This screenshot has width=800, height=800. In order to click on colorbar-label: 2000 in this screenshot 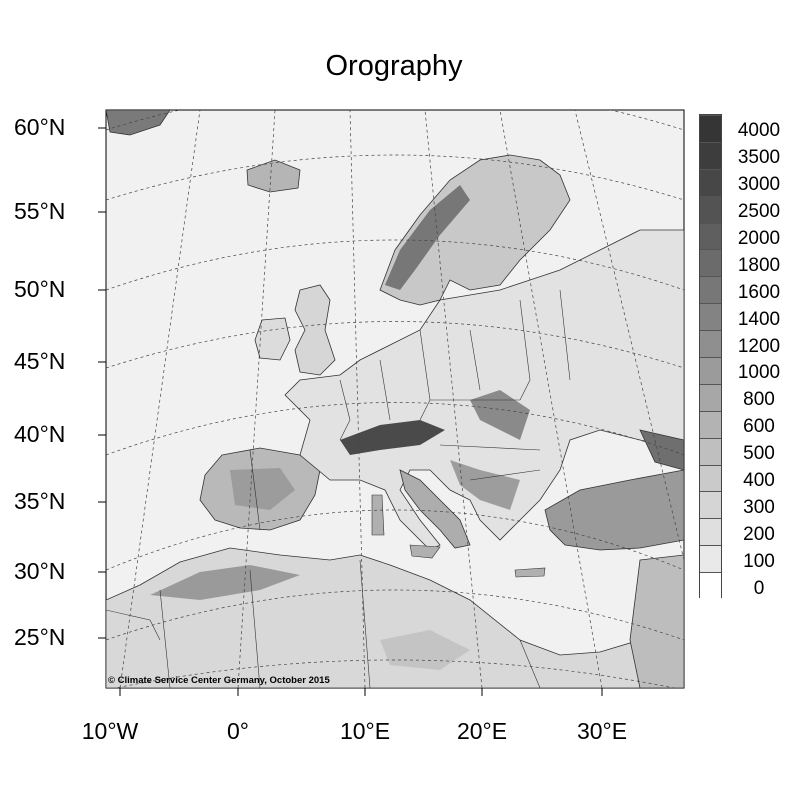, I will do `click(759, 238)`.